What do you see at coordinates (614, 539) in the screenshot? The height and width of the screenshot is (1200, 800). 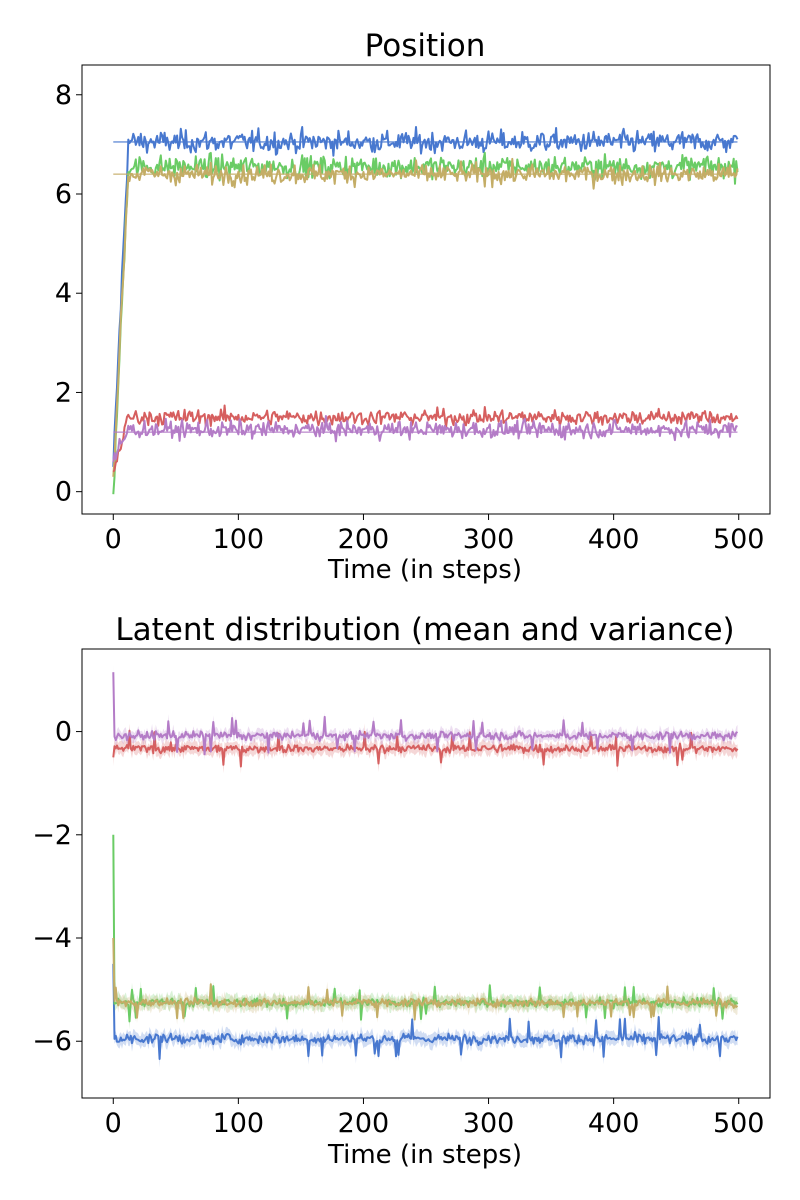 I see `position-x-tick-label: 400` at bounding box center [614, 539].